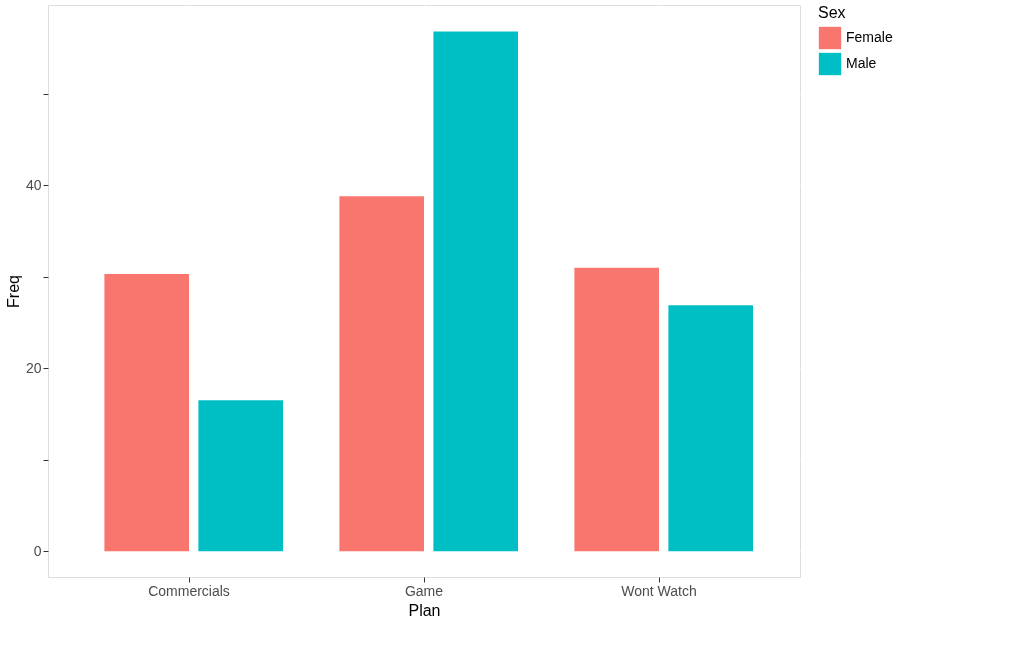 The height and width of the screenshot is (649, 1029). Describe the element at coordinates (33, 367) in the screenshot. I see `y-tick-label: 20` at that location.